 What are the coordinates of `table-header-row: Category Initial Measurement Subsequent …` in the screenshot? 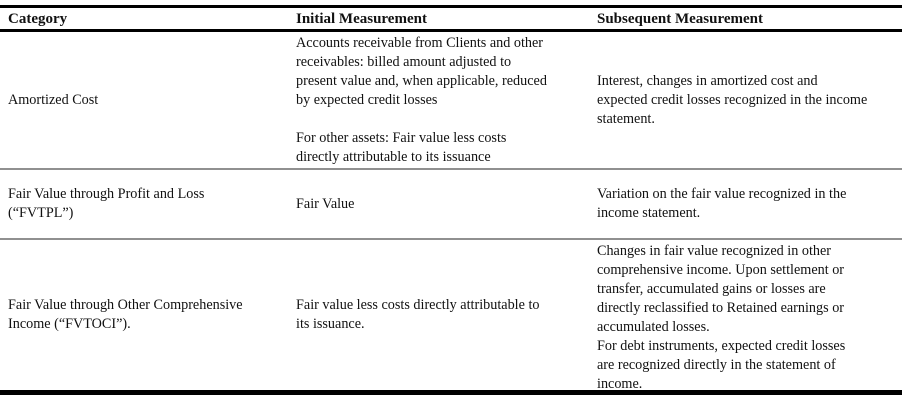 It's located at (451, 20).